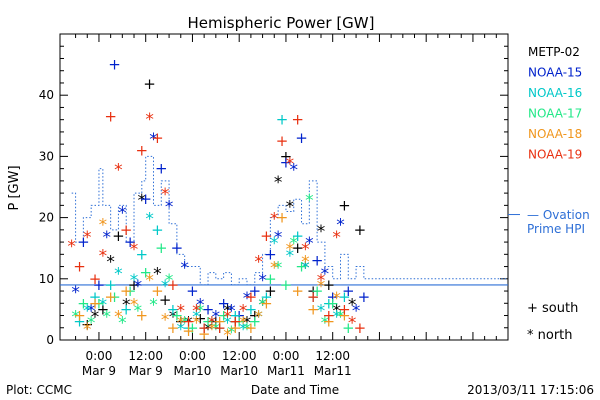 The image size is (600, 400). I want to click on legend-entry-noaa-19: NOAA-19, so click(555, 155).